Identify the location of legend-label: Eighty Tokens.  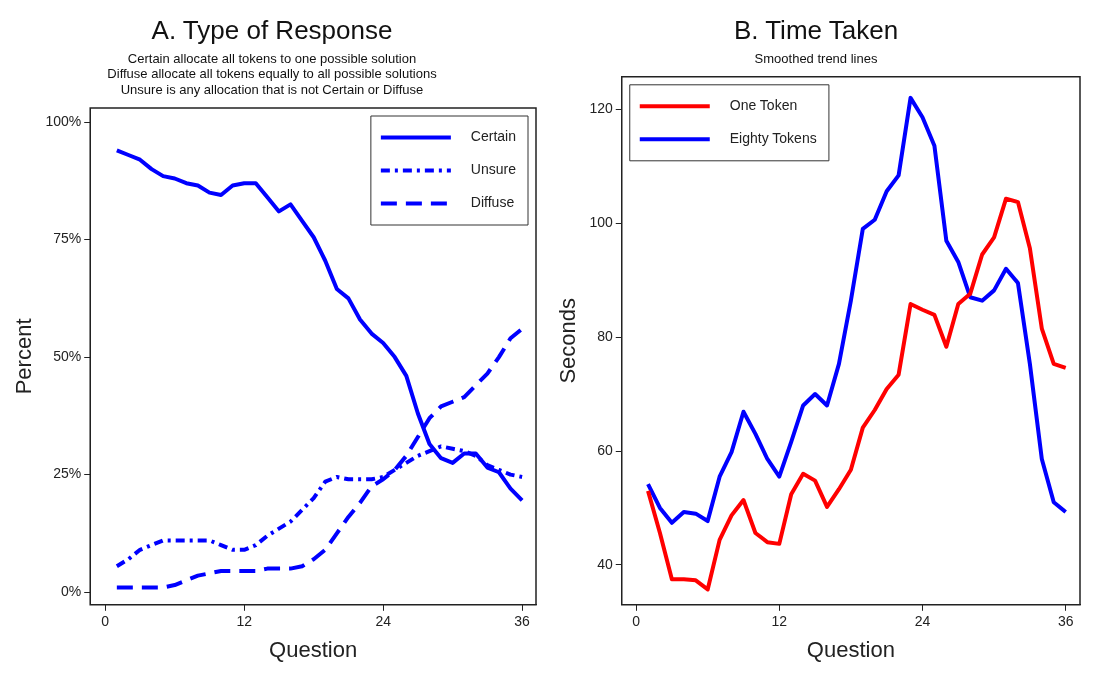
(773, 138).